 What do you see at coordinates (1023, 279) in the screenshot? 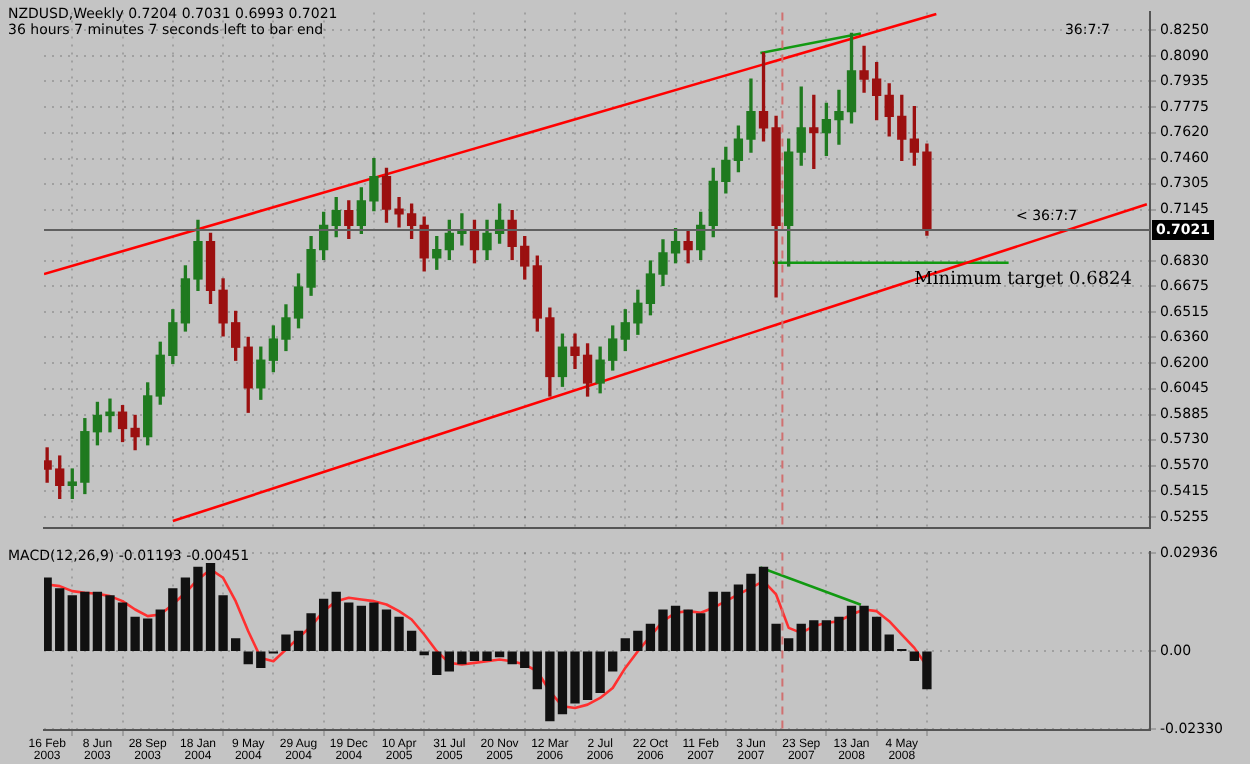
I see `annotation: Minimum target 0.6824` at bounding box center [1023, 279].